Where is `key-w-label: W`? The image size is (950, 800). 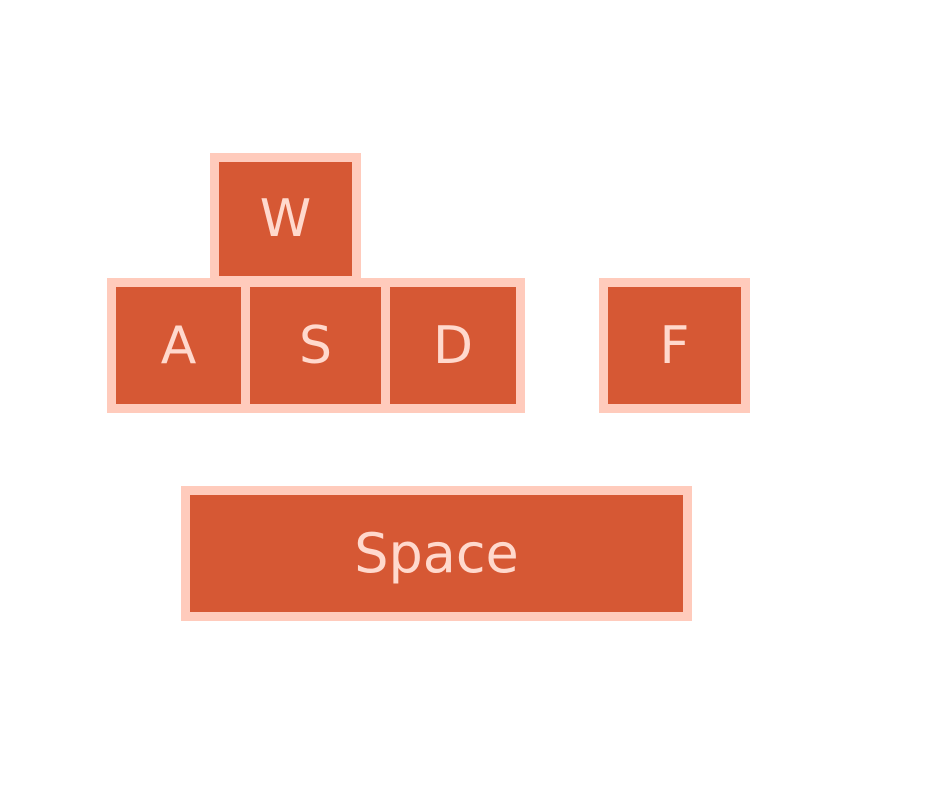
key-w-label: W is located at coordinates (285, 219).